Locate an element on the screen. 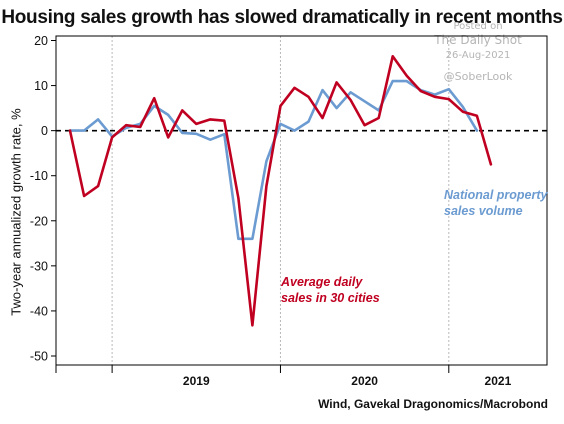 The height and width of the screenshot is (424, 564). x-tick-label: 2020 is located at coordinates (364, 381).